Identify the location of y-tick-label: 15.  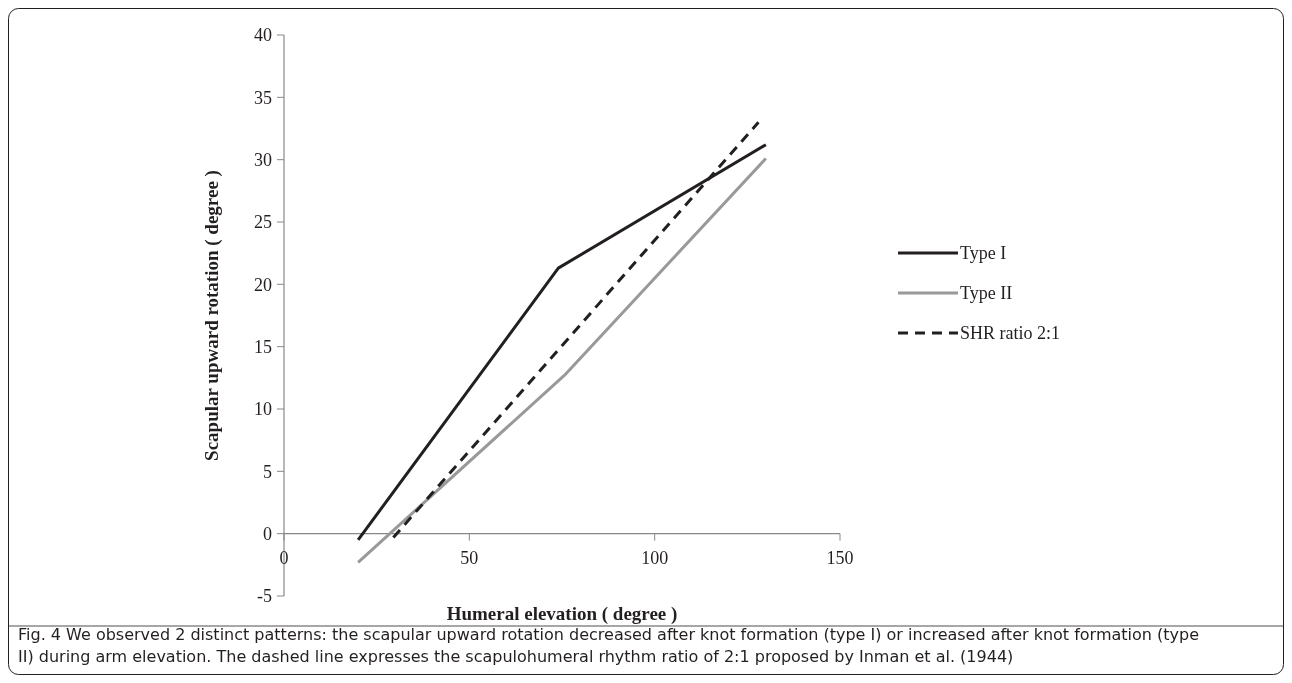
(263, 346).